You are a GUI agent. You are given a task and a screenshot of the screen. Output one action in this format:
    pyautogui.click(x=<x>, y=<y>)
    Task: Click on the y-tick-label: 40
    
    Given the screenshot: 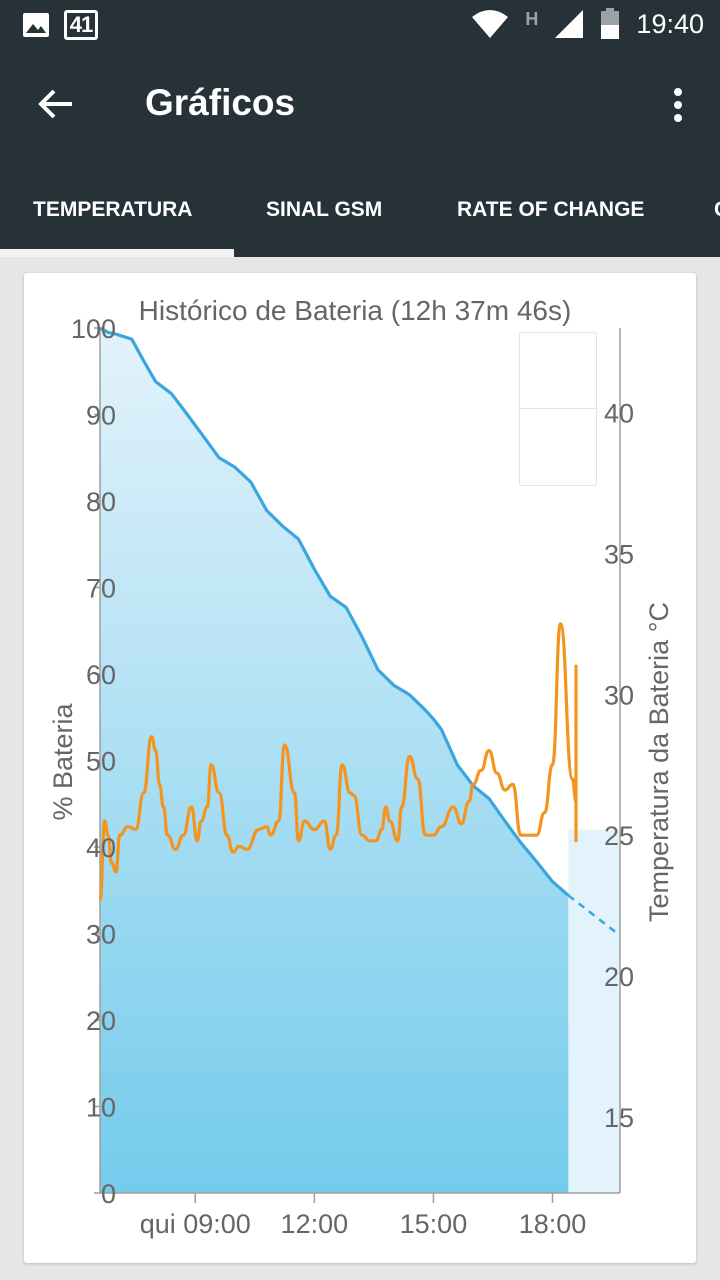 What is the action you would take?
    pyautogui.click(x=101, y=848)
    